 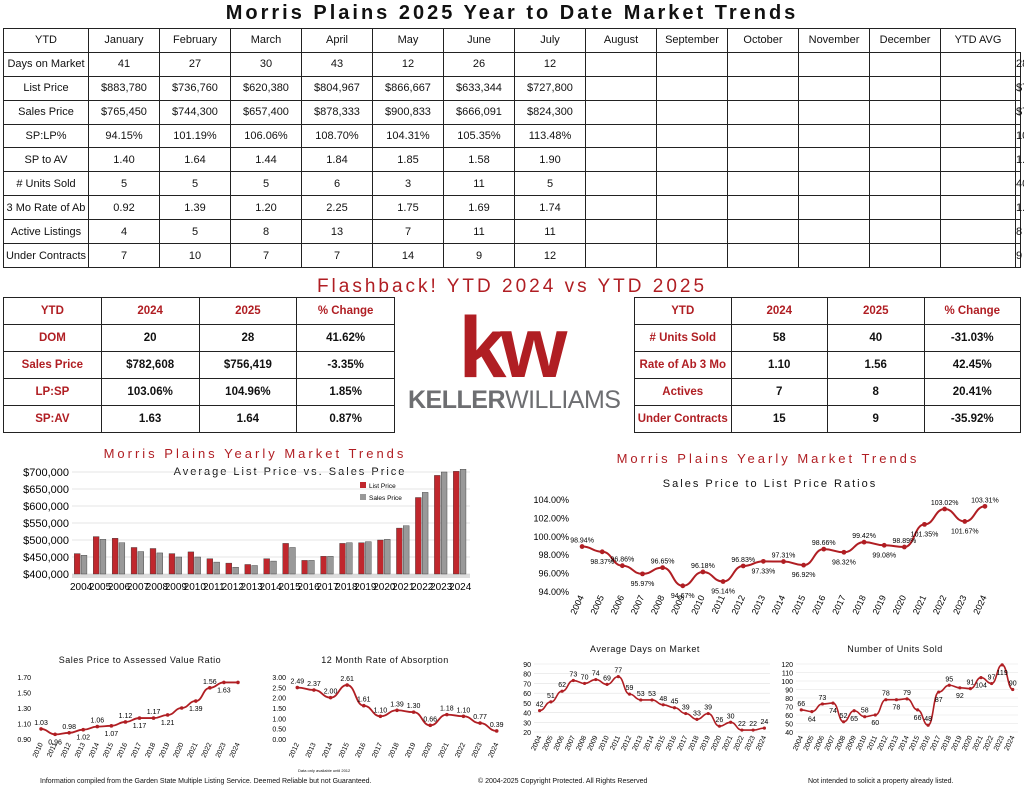 I want to click on x-tick-label: 2019, so click(x=365, y=587).